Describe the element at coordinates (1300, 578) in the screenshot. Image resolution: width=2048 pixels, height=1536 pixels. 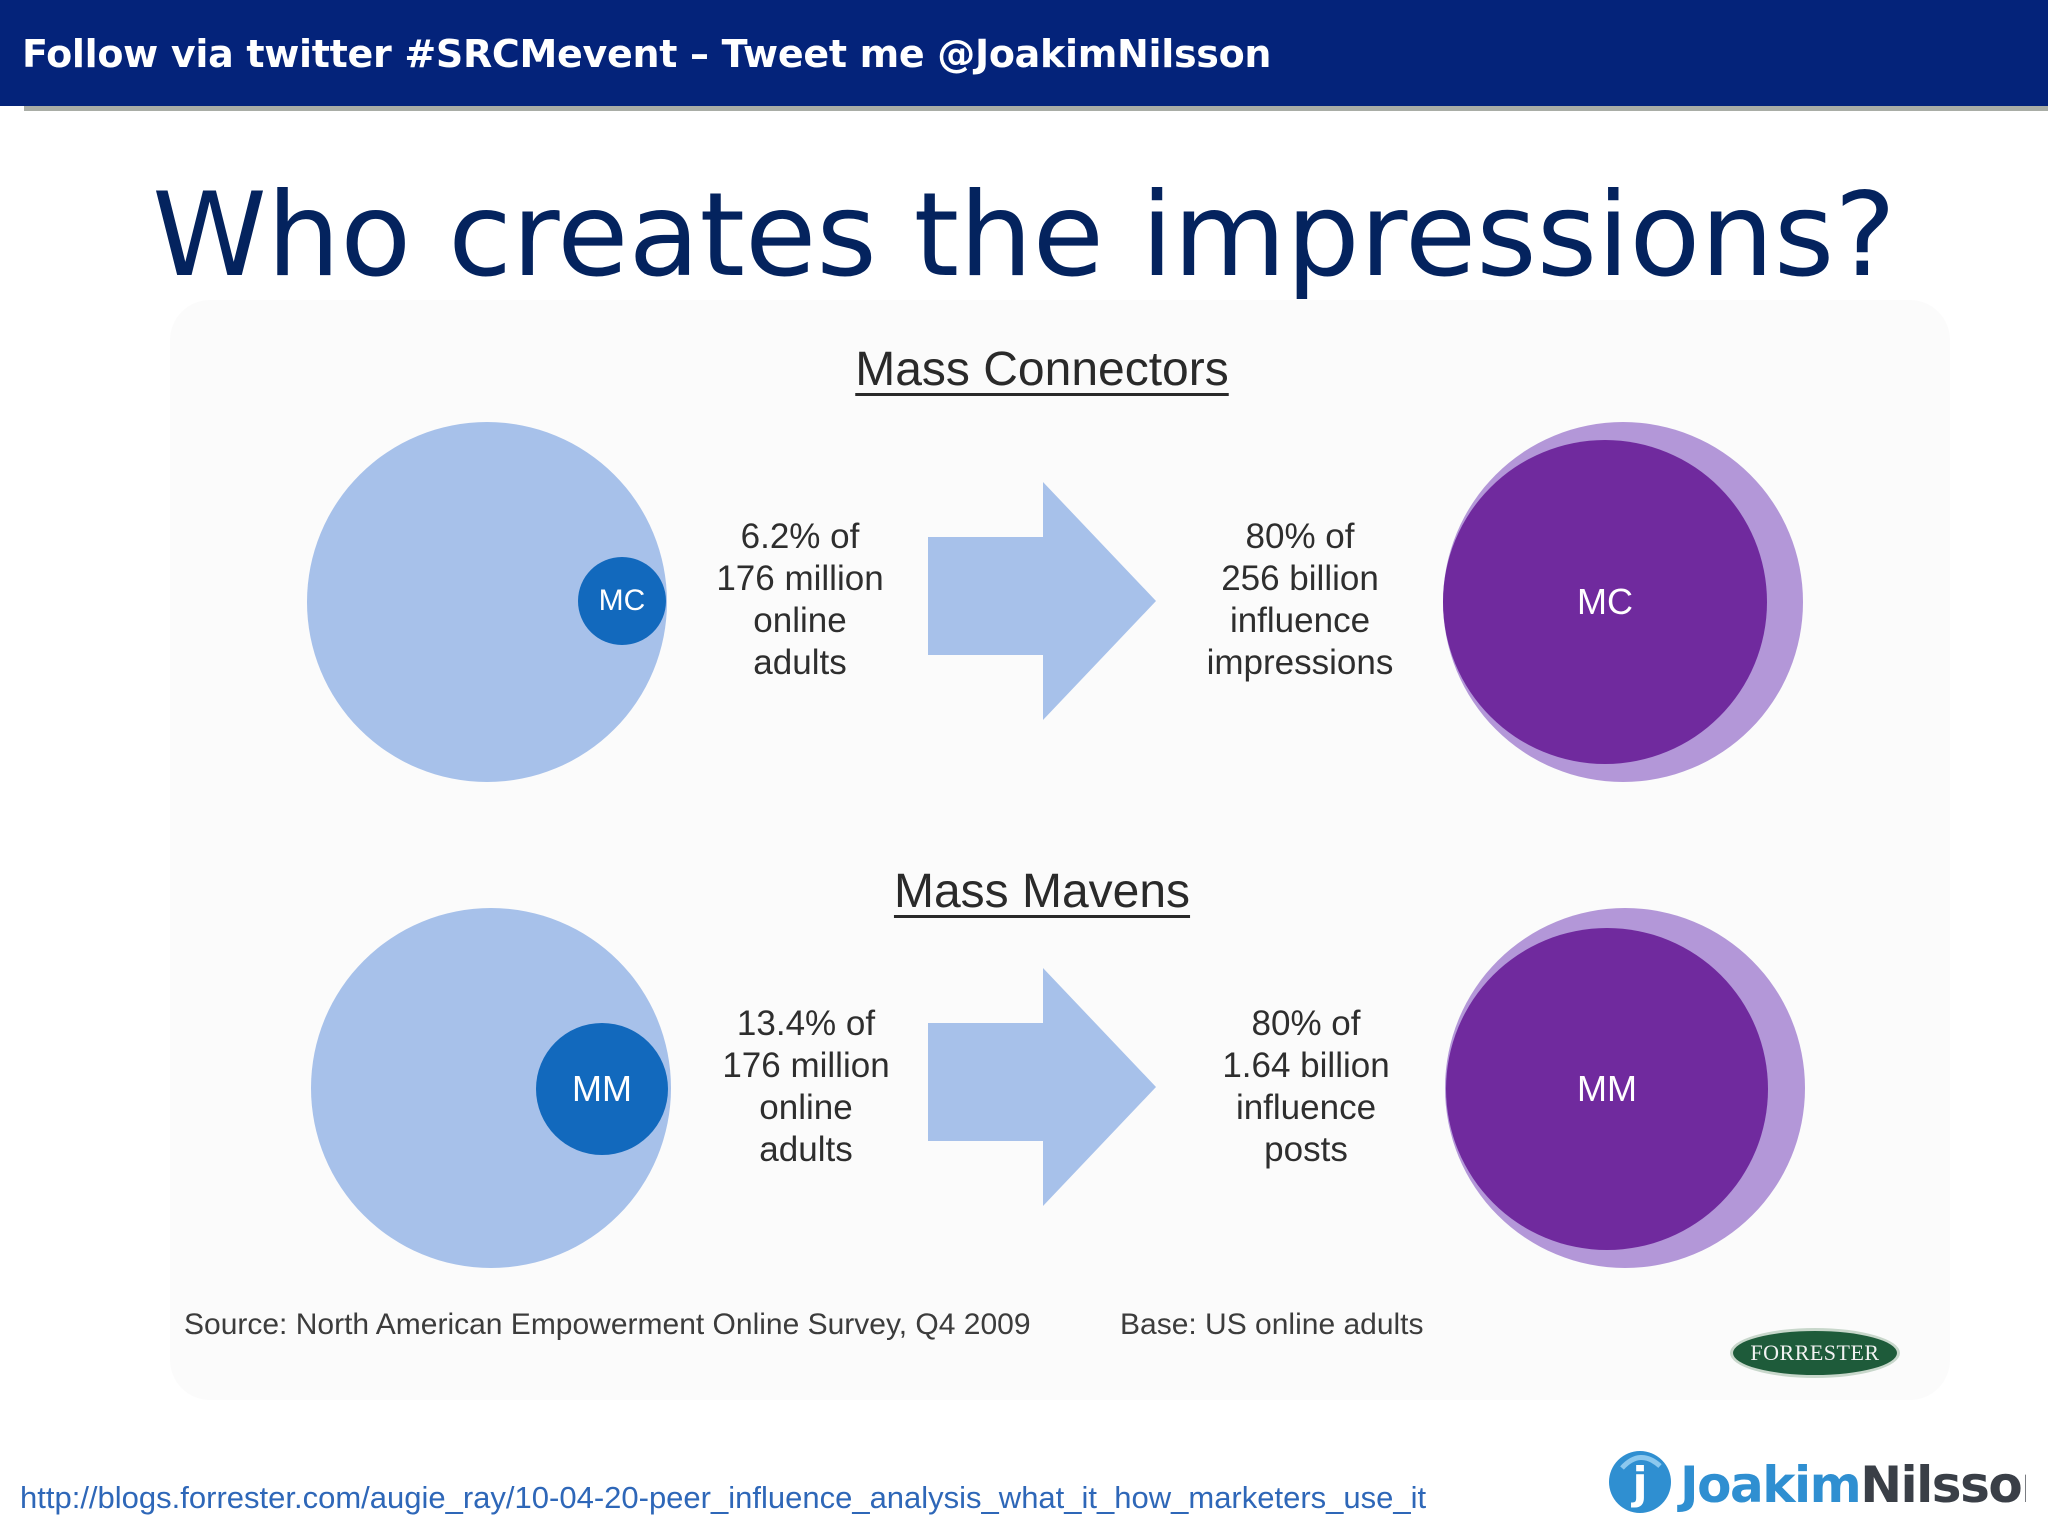
I see `stat-line: 256 billion` at that location.